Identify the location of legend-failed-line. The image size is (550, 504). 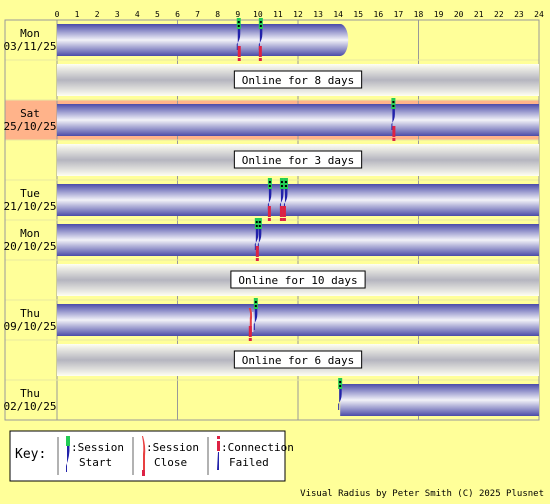
(218, 461).